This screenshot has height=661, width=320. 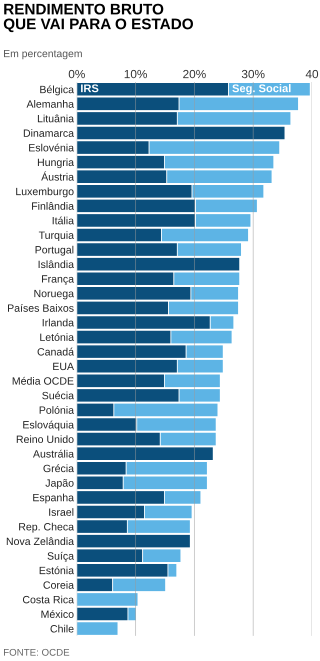 What do you see at coordinates (57, 614) in the screenshot?
I see `y-tick-label: México` at bounding box center [57, 614].